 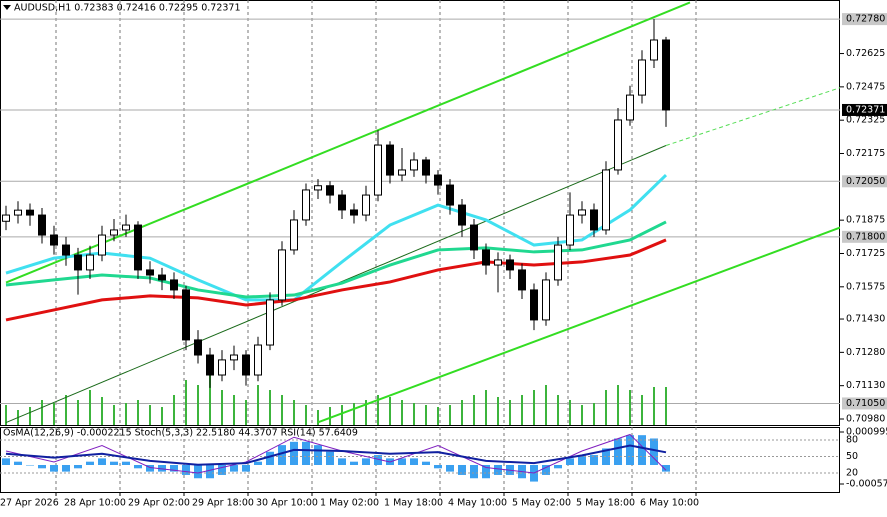 I want to click on trendline, so click(x=752, y=116).